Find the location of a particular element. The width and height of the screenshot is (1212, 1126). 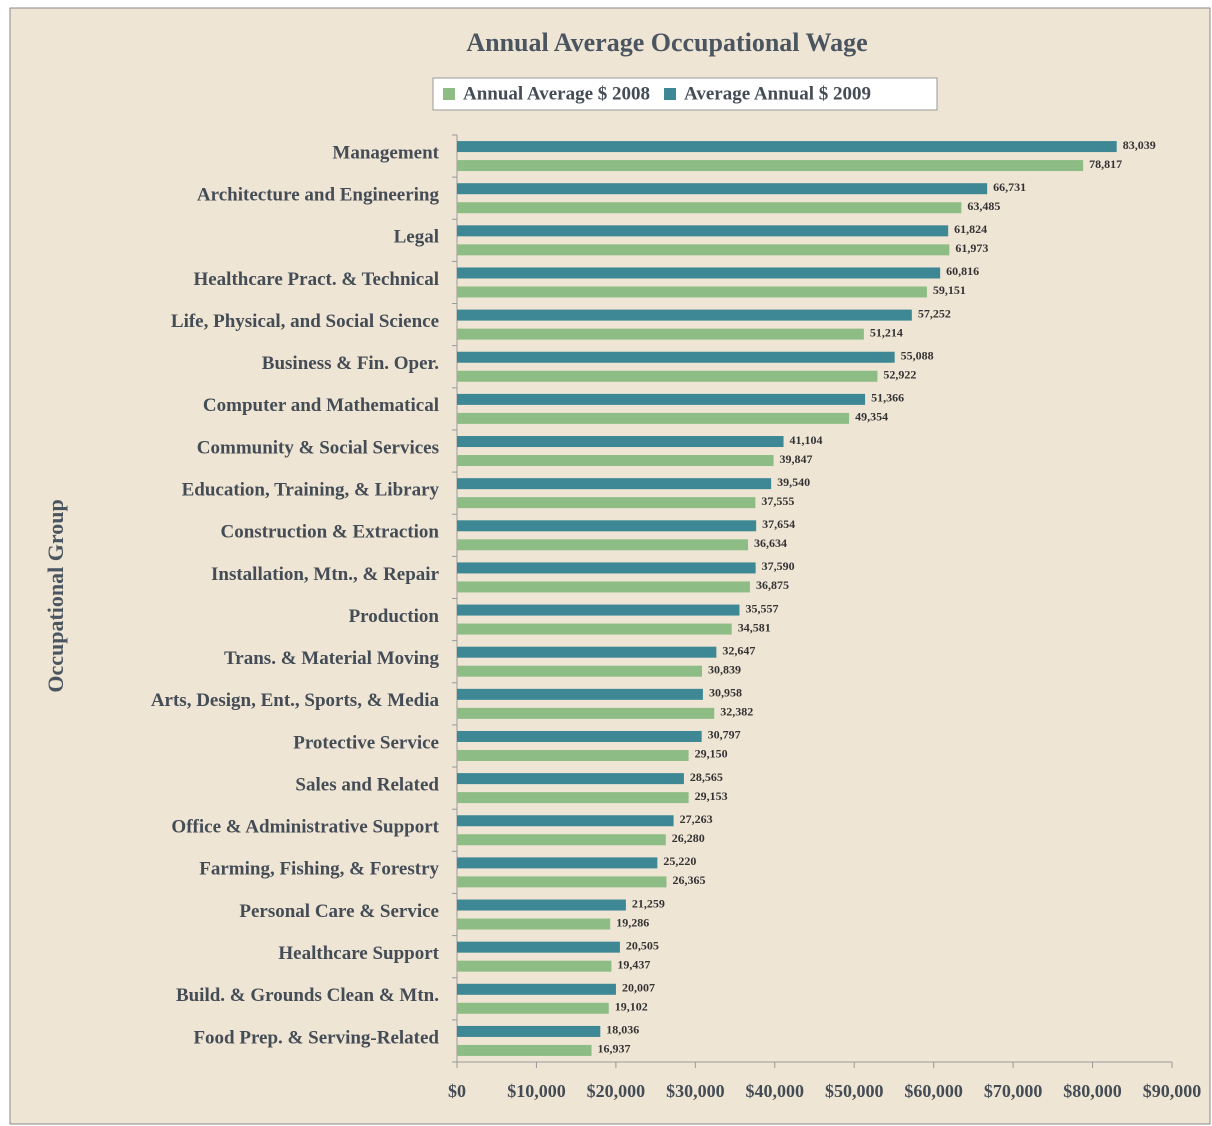

value-label: 57,252 is located at coordinates (934, 313).